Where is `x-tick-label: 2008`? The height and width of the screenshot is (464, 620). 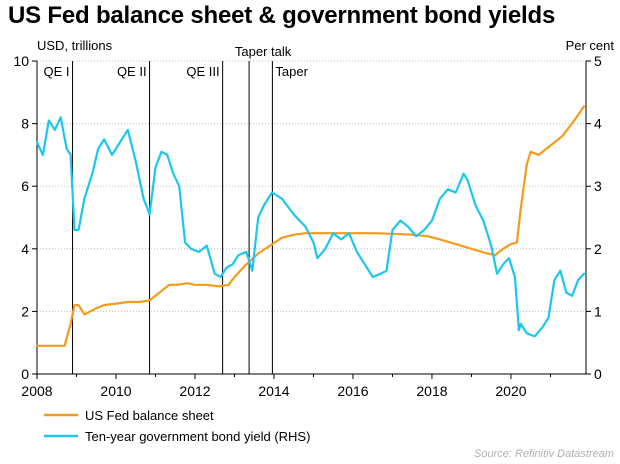
x-tick-label: 2008 is located at coordinates (36, 391).